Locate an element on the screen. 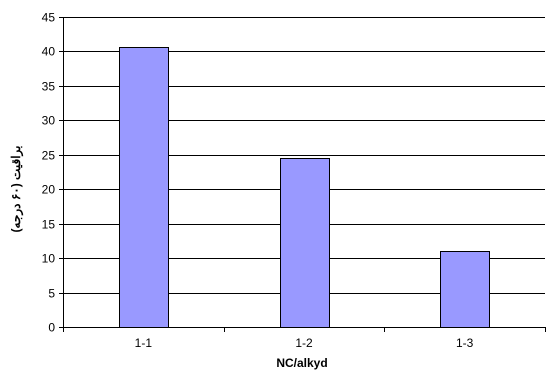 The height and width of the screenshot is (372, 549). x-tick-label: 1-3 is located at coordinates (465, 343).